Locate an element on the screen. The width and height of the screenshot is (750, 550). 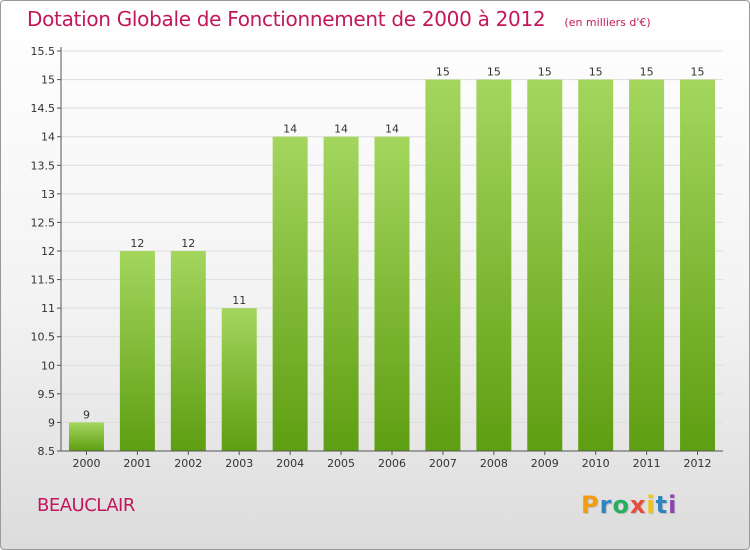
logo-letter: o is located at coordinates (621, 505).